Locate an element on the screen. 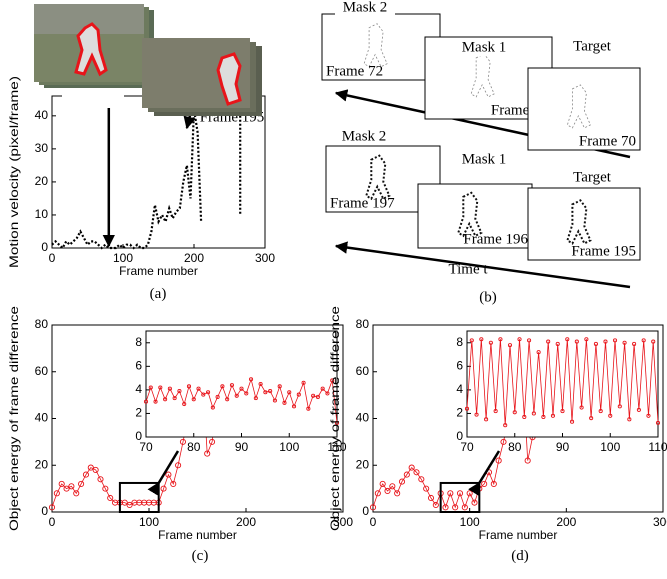 This screenshot has height=579, width=667. player-outline is located at coordinates (229, 79).